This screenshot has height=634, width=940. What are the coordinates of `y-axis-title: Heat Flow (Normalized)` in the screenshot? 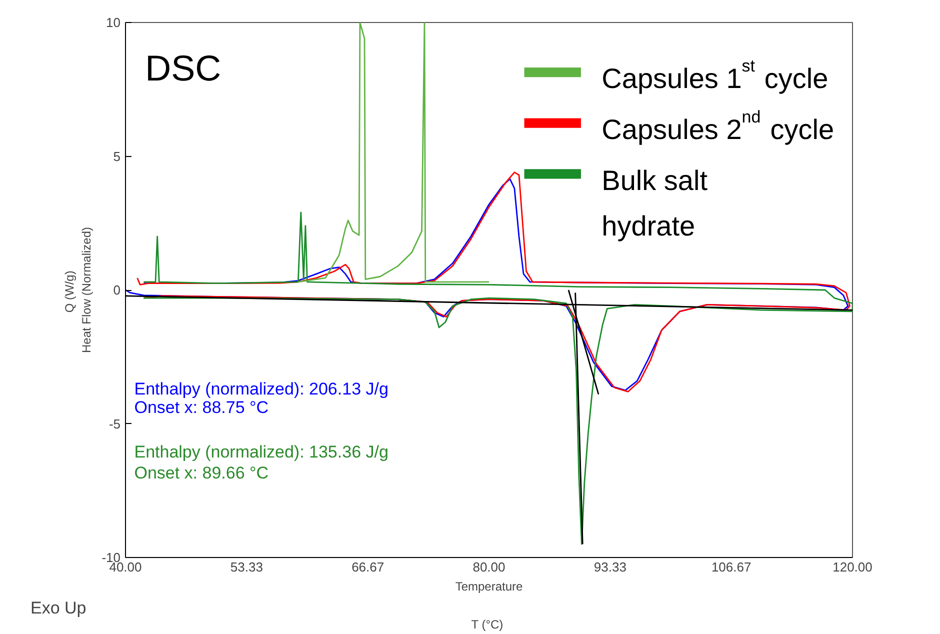 It's located at (87, 290).